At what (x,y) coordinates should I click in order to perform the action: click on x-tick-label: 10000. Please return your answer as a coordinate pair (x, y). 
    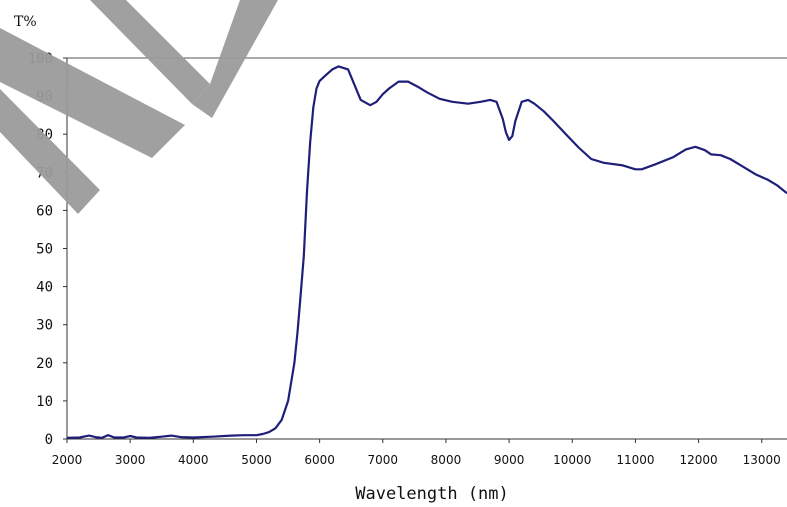
    Looking at the image, I should click on (572, 460).